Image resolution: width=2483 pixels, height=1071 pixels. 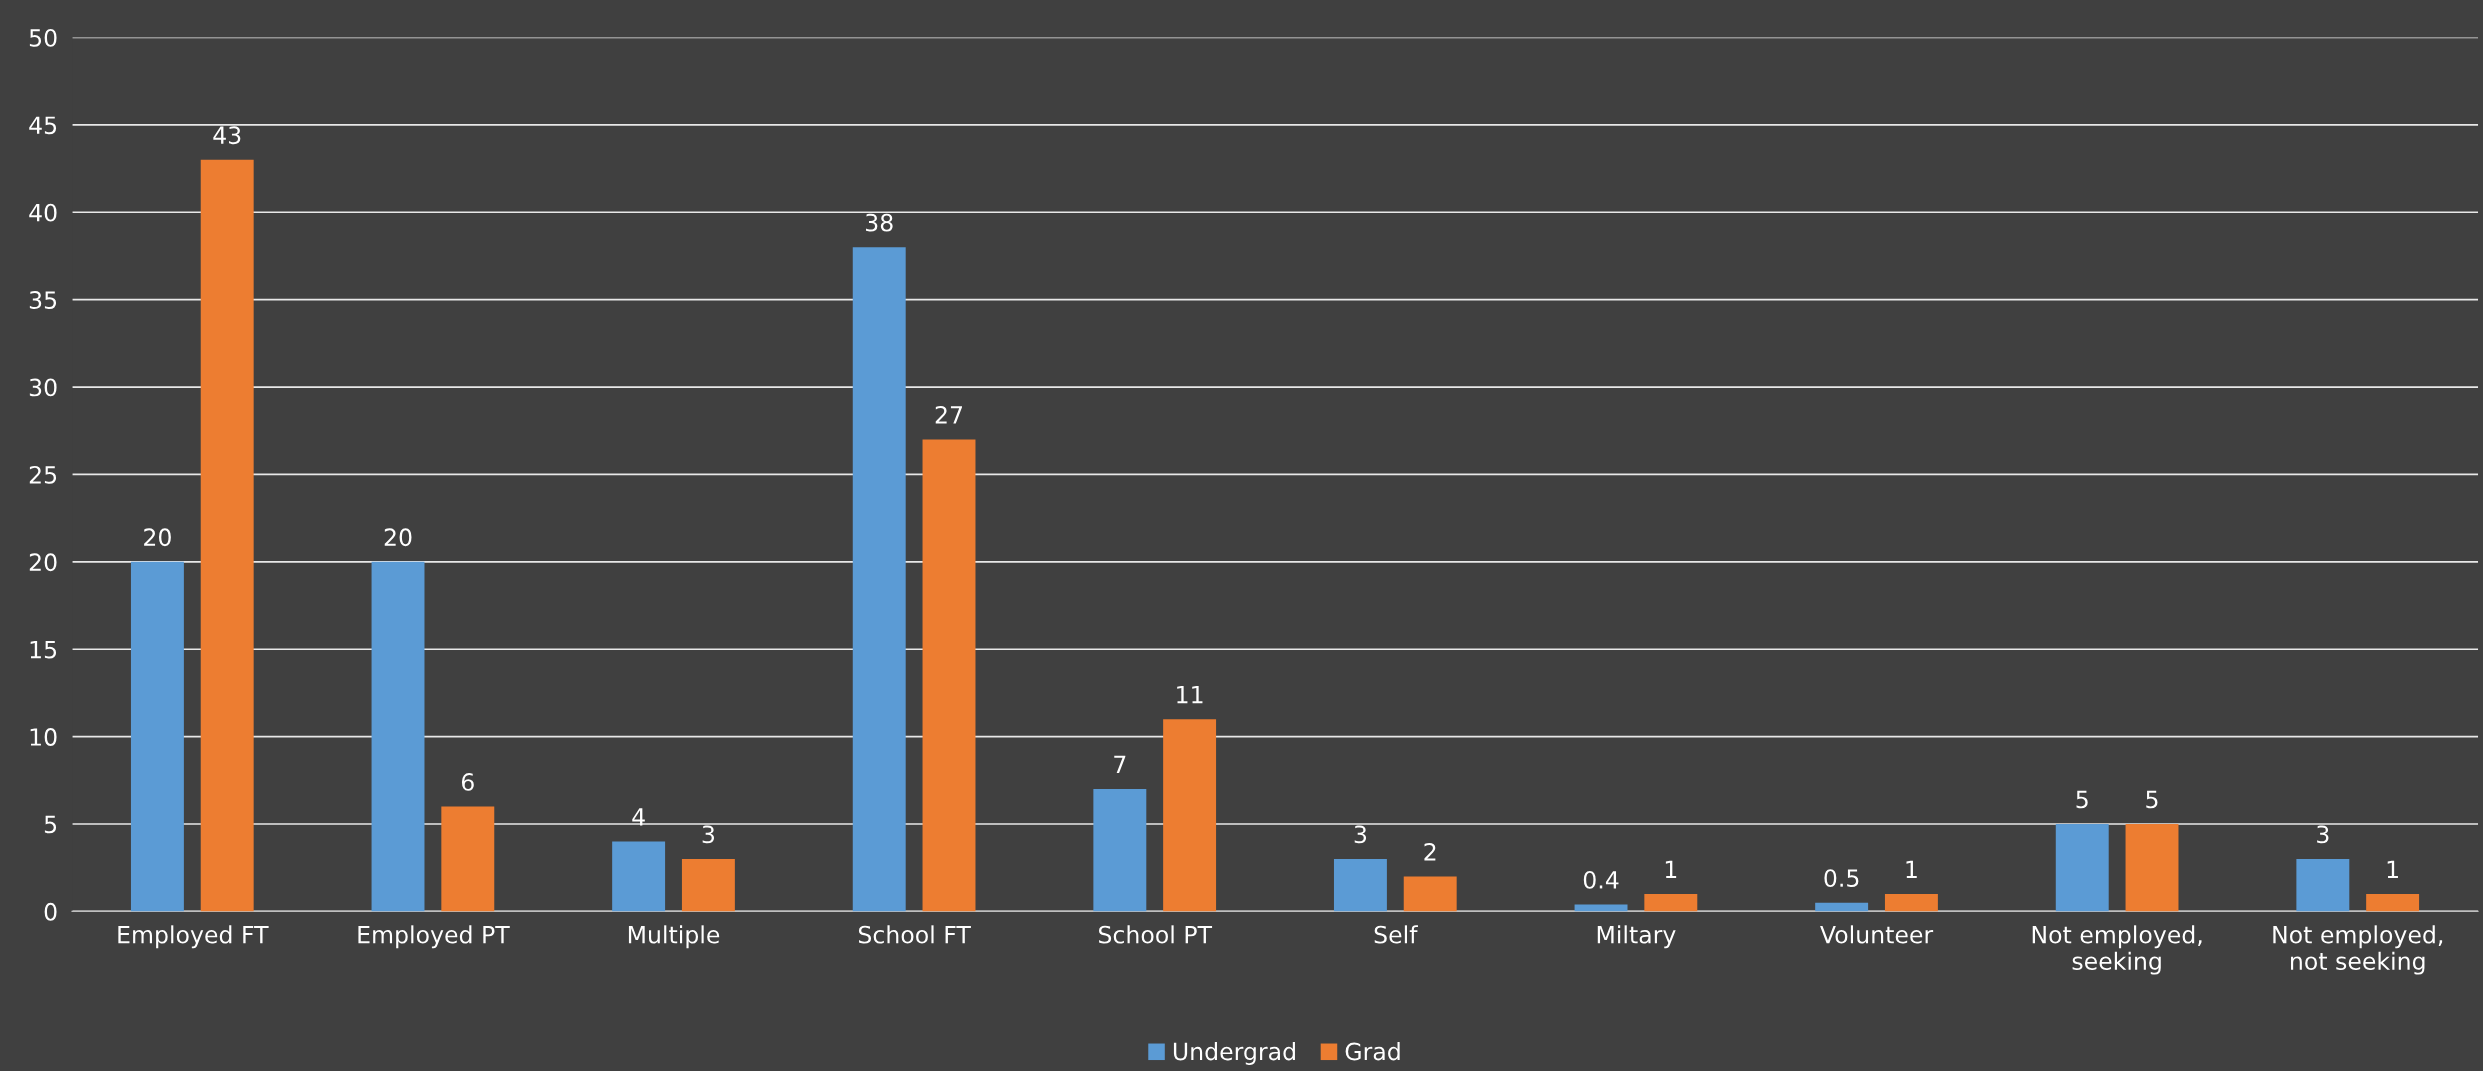 What do you see at coordinates (193, 937) in the screenshot?
I see `x-tick-label: Employed FT` at bounding box center [193, 937].